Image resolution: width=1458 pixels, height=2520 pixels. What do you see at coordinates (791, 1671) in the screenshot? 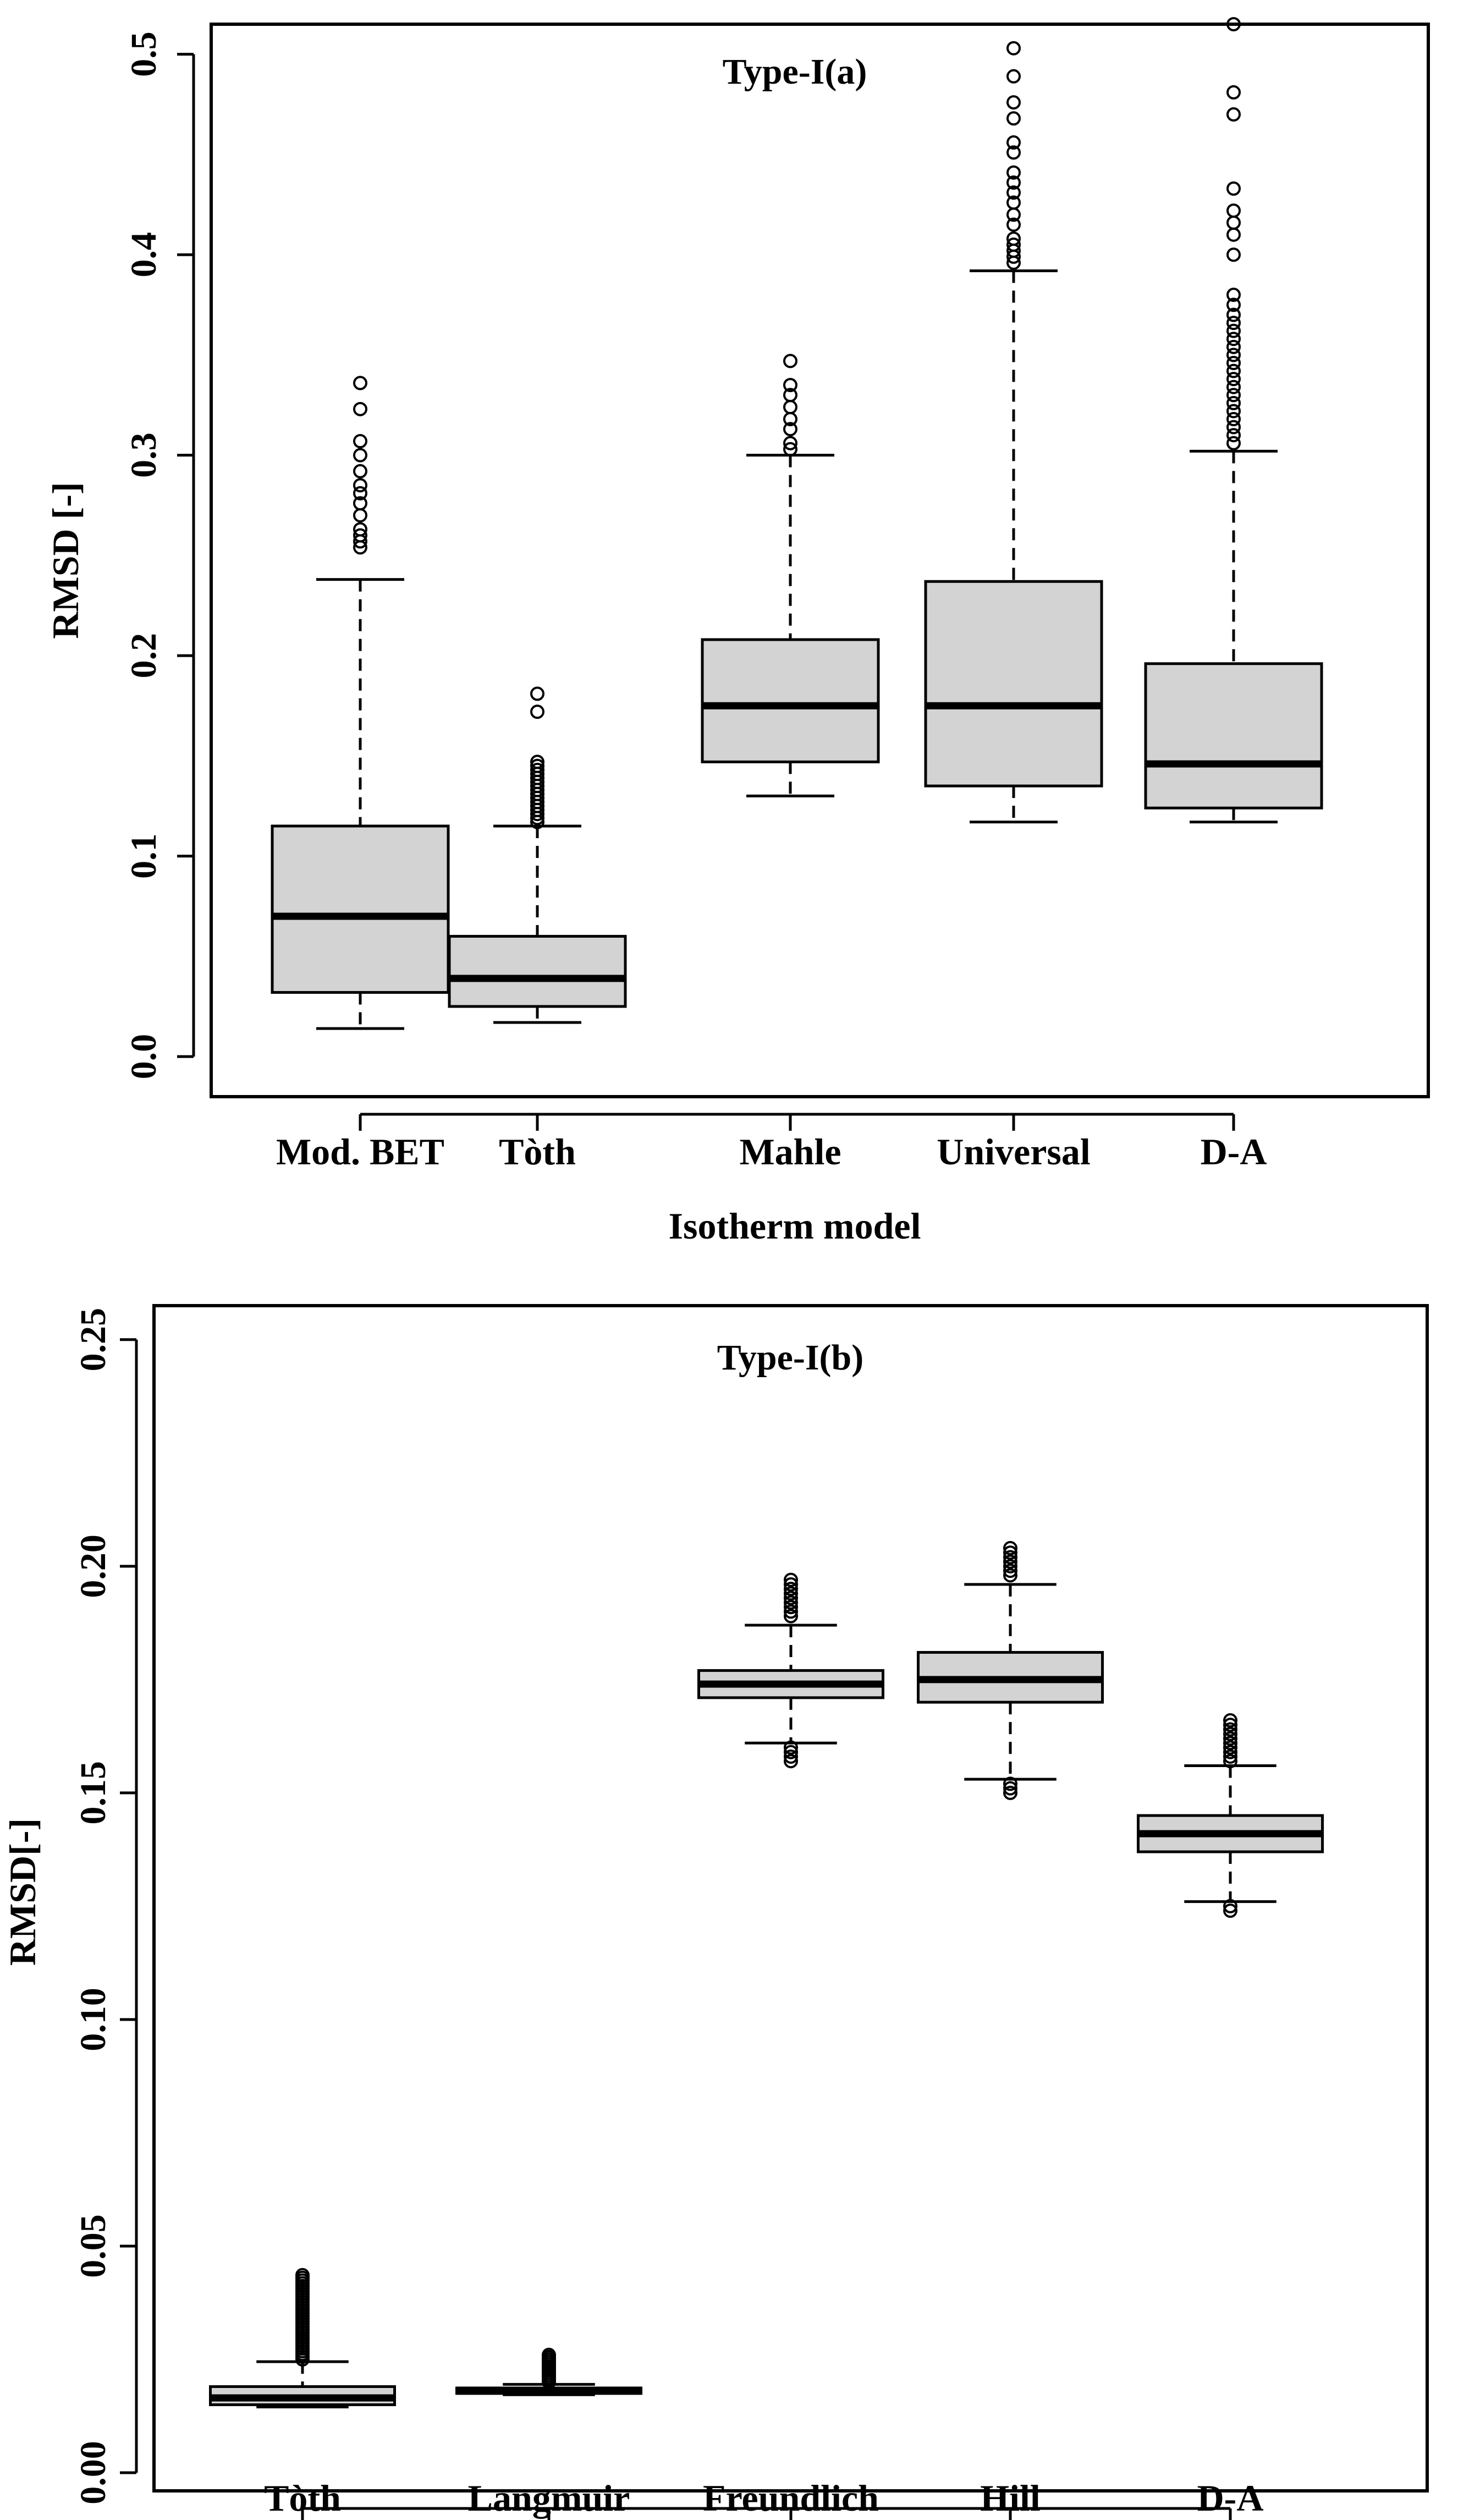
I see `box-freundlich` at bounding box center [791, 1671].